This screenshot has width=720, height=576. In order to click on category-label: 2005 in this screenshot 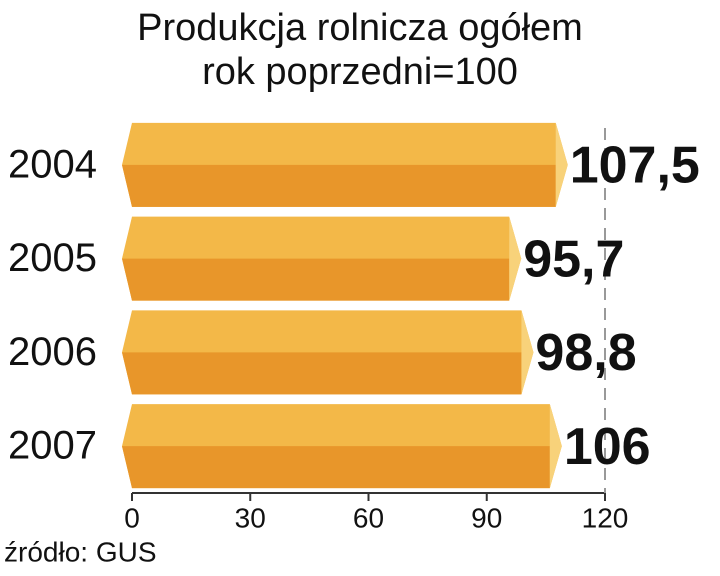, I will do `click(52, 258)`.